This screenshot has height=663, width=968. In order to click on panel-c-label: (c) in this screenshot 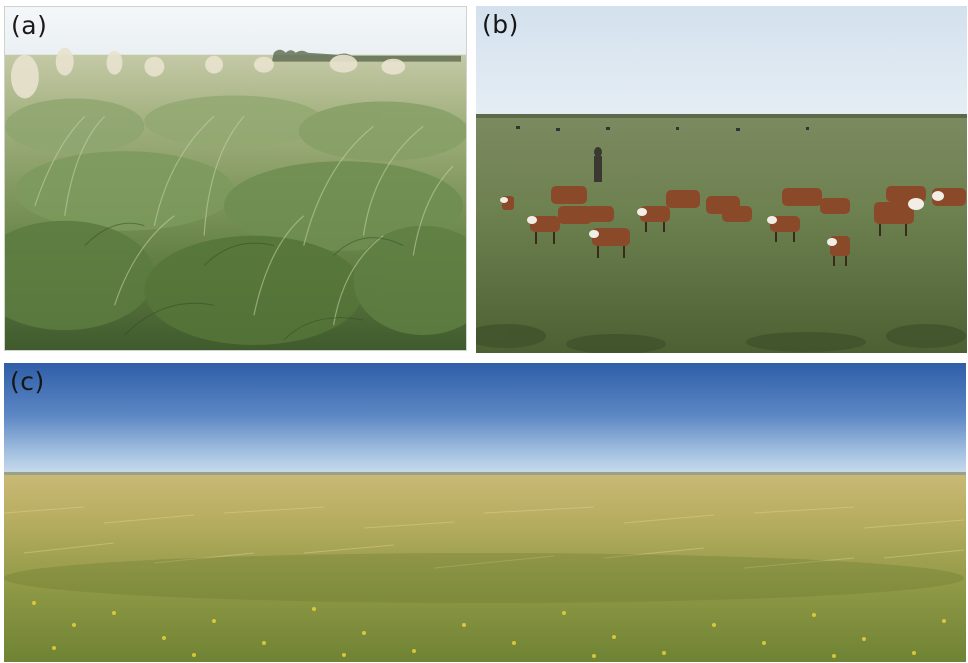, I will do `click(27, 381)`.